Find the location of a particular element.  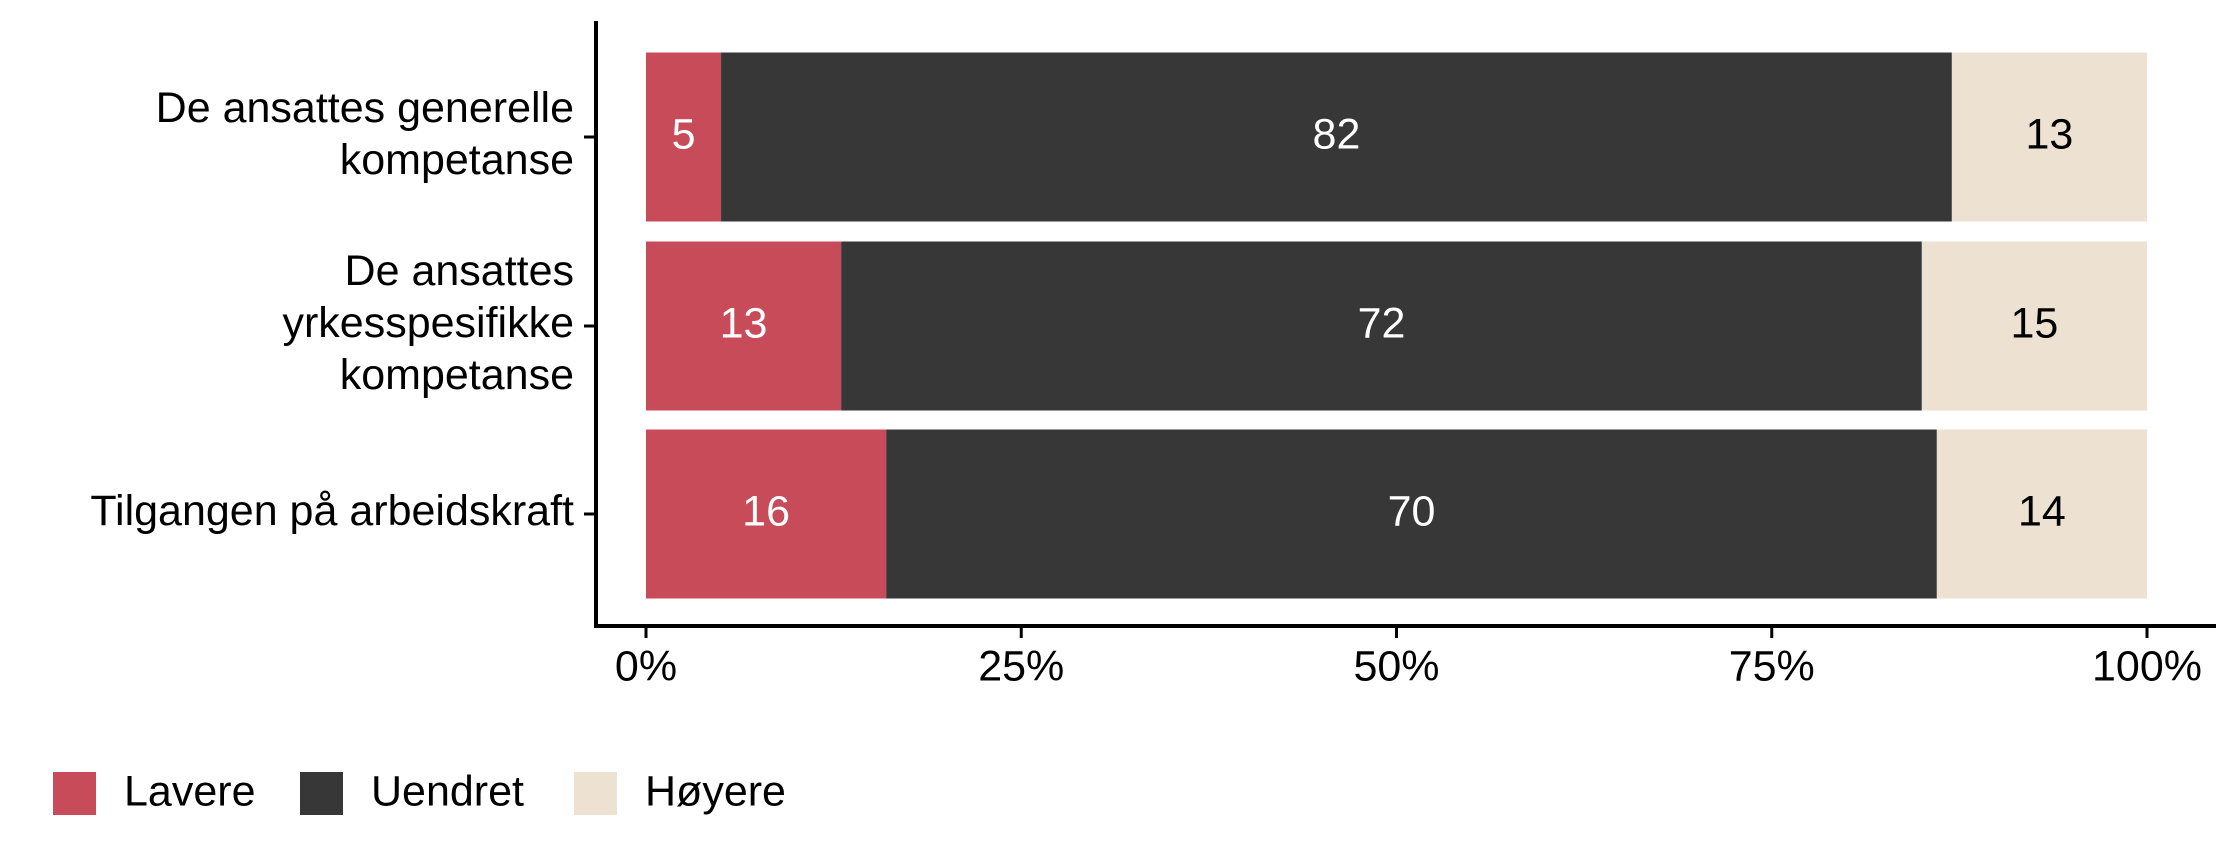

y-tick-label: De ansattes generelle kompetanse is located at coordinates (365, 134).